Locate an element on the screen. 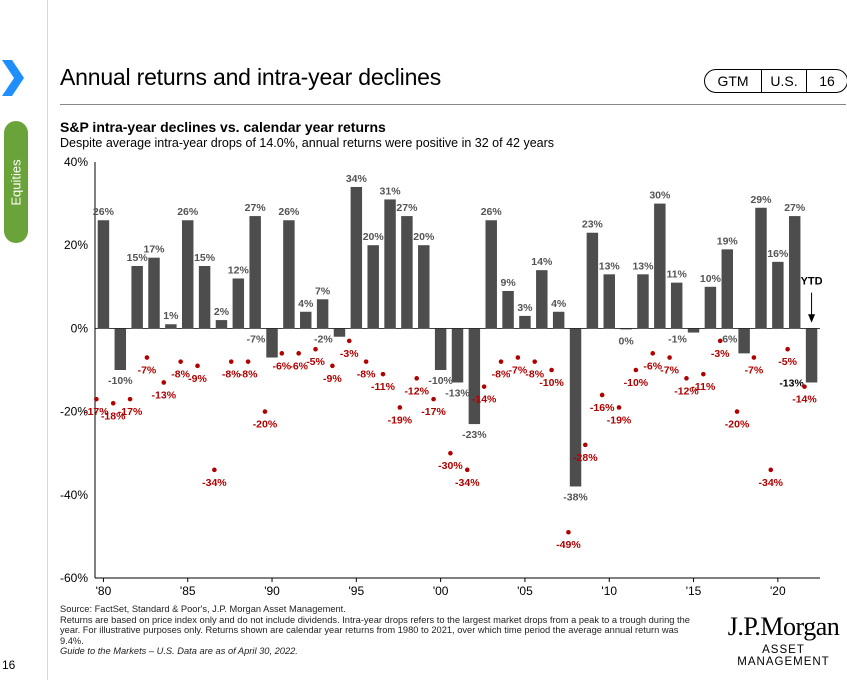 The image size is (847, 680). drop-label: -19% is located at coordinates (400, 420).